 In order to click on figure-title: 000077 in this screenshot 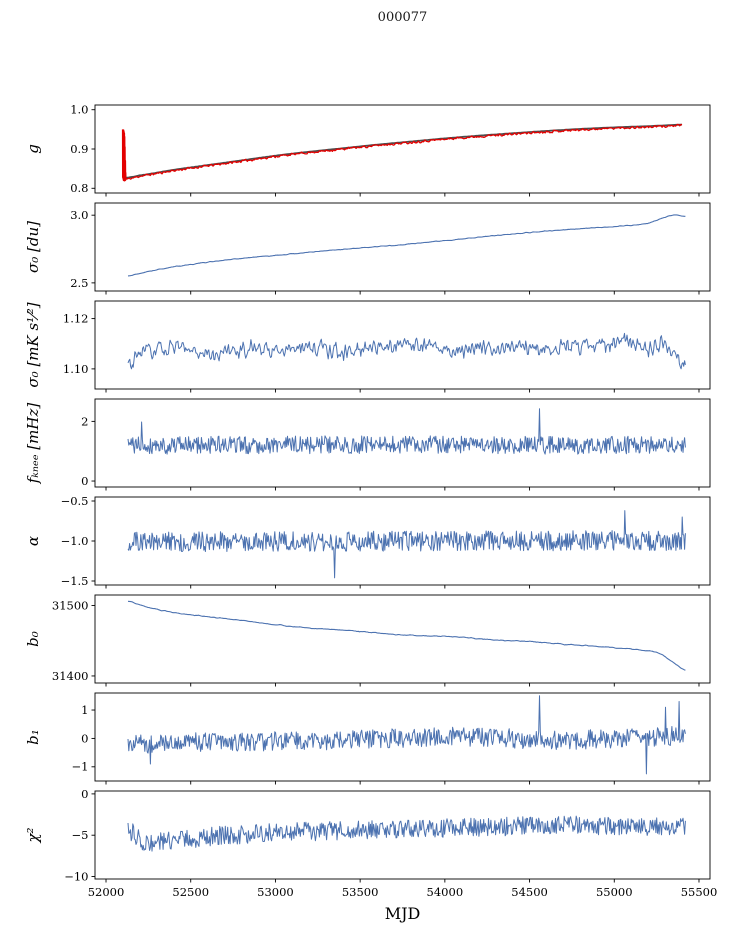, I will do `click(402, 17)`.